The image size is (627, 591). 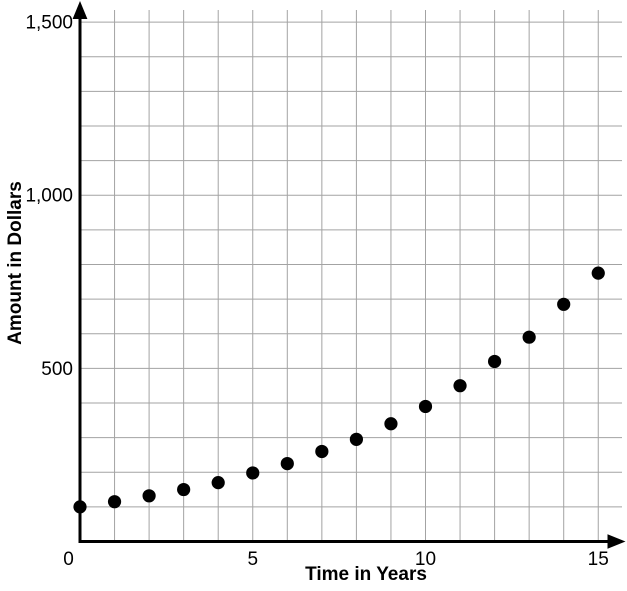 I want to click on y-tick-label: 500, so click(x=57, y=369).